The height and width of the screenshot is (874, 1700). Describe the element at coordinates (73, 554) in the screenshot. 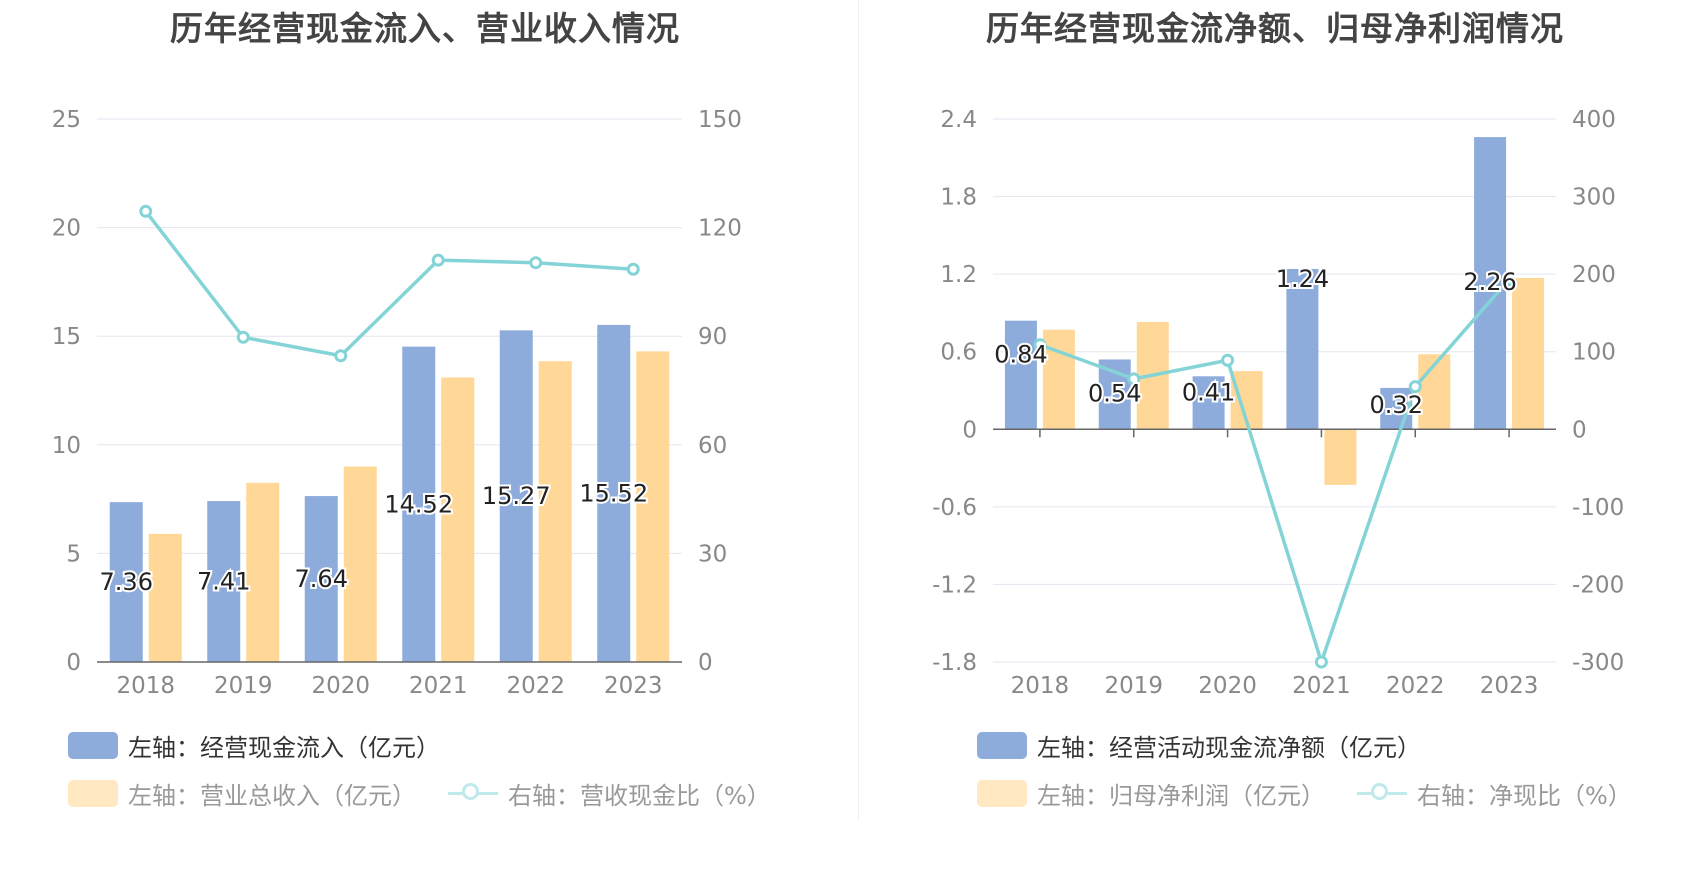

I see `y-left-tick-label: 5` at that location.